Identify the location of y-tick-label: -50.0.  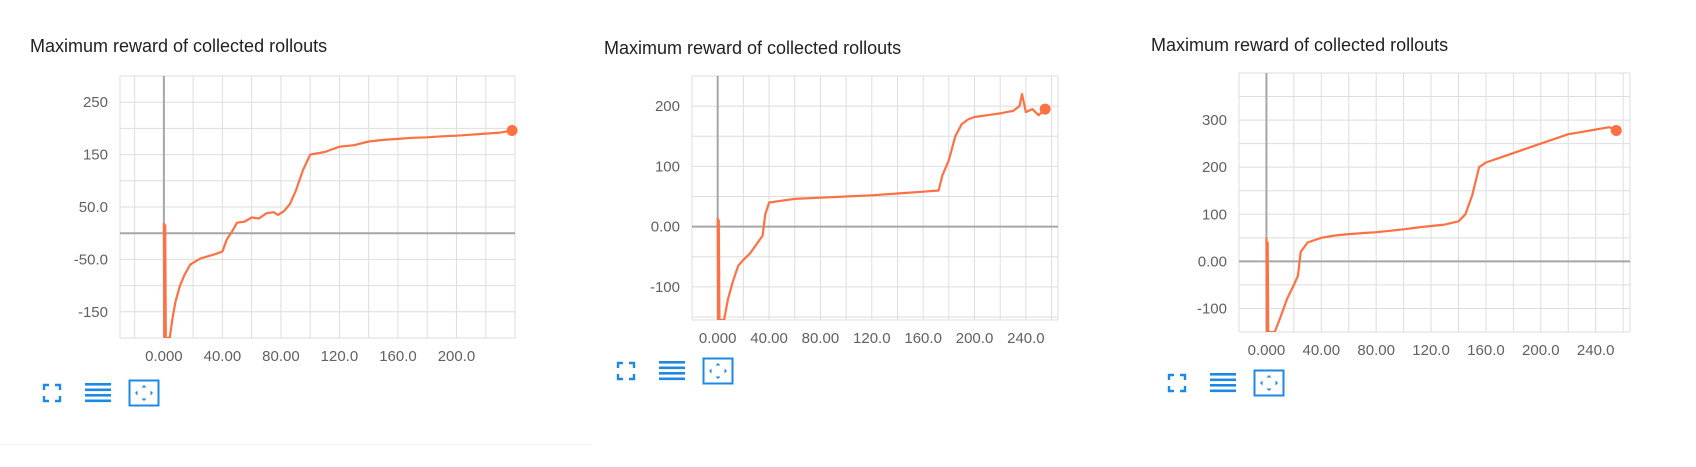
(91, 259).